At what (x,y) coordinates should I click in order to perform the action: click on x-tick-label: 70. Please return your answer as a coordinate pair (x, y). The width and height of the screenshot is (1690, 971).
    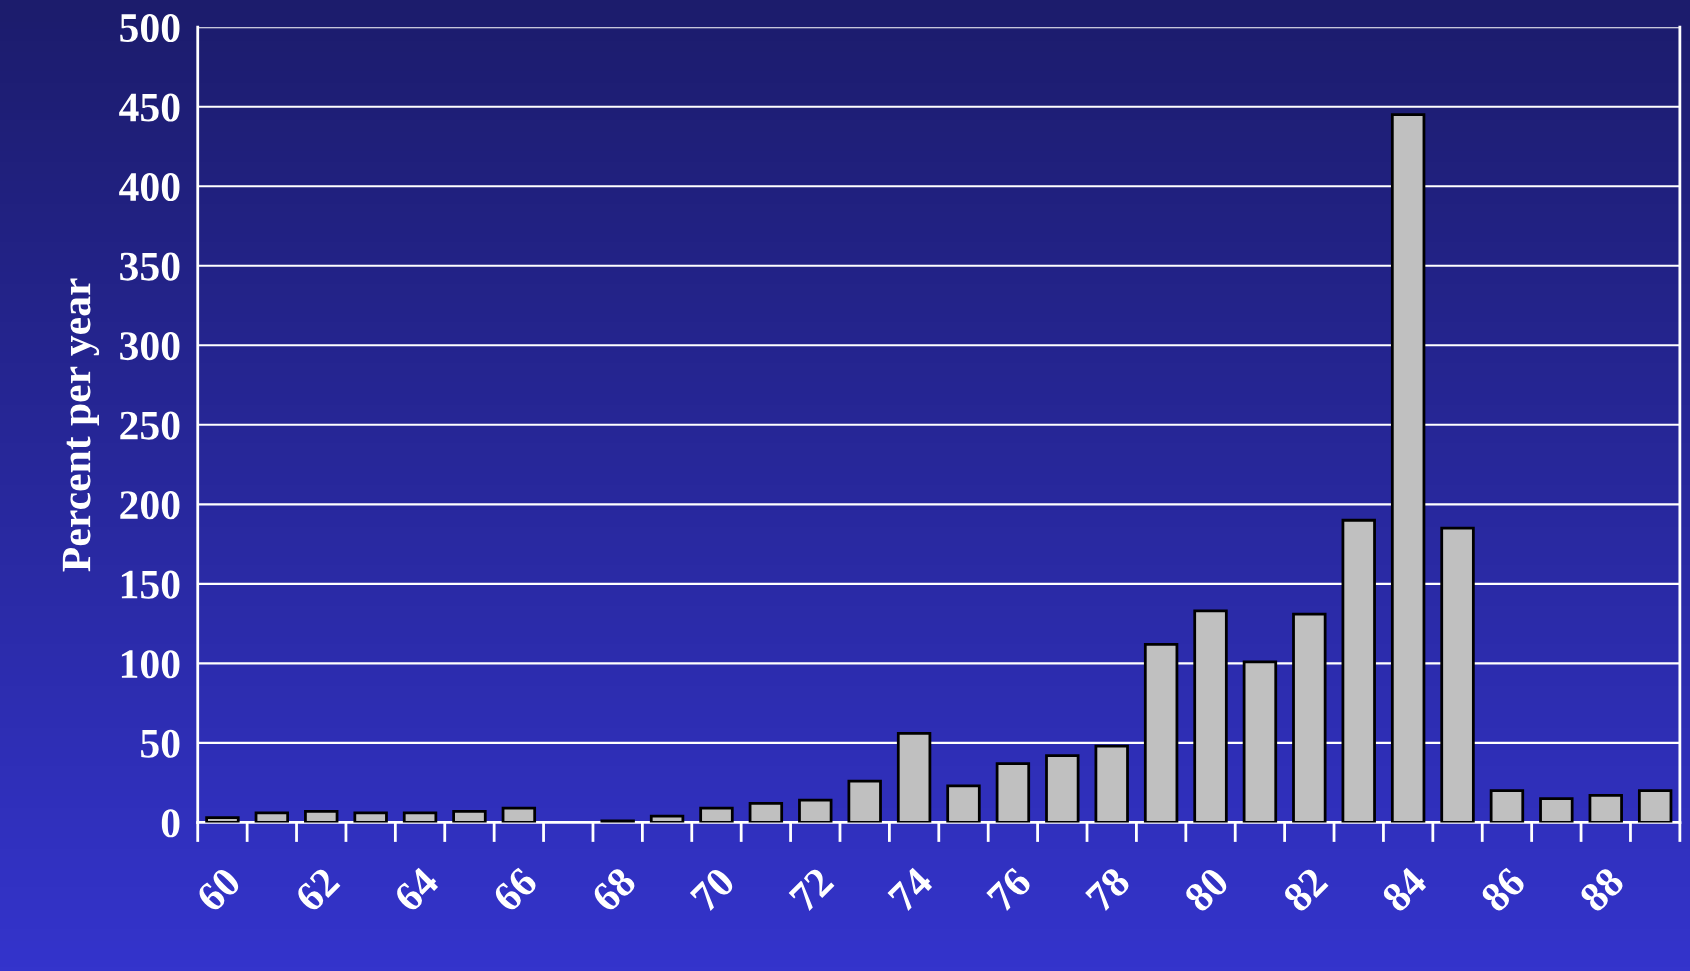
    Looking at the image, I should click on (713, 889).